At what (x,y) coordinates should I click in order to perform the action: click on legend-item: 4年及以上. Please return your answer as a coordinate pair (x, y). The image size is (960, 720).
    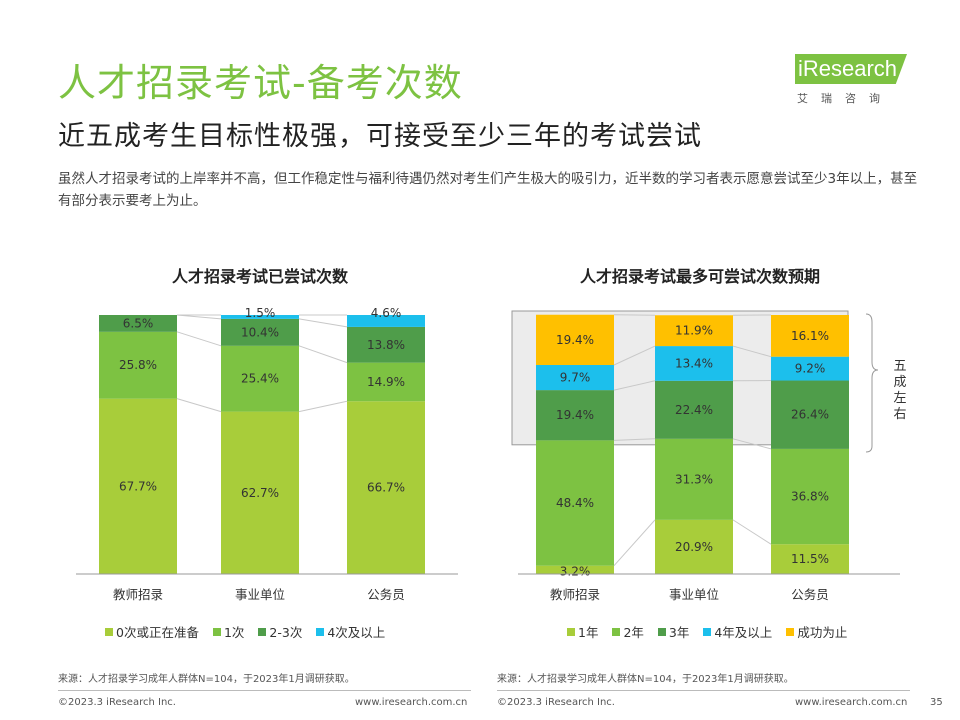
    Looking at the image, I should click on (737, 631).